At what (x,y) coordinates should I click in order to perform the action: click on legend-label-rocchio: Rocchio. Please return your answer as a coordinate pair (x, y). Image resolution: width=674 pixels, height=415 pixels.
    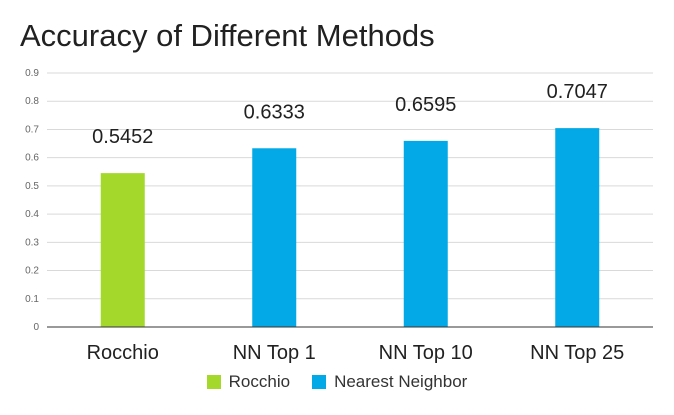
    Looking at the image, I should click on (259, 381).